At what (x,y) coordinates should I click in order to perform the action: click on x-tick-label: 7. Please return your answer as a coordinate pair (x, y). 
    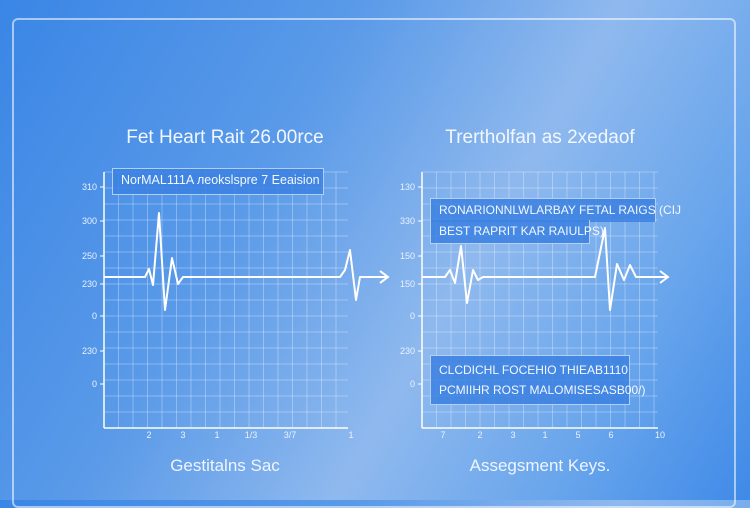
    Looking at the image, I should click on (442, 435).